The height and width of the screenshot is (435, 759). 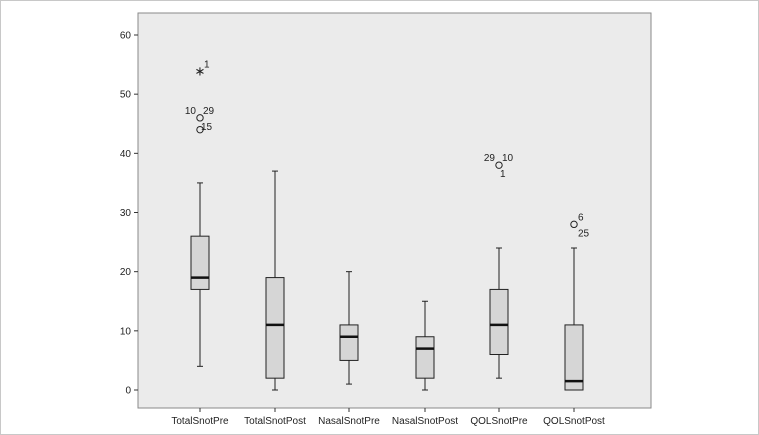 I want to click on x-tick-label: NasalSnotPost, so click(x=425, y=421).